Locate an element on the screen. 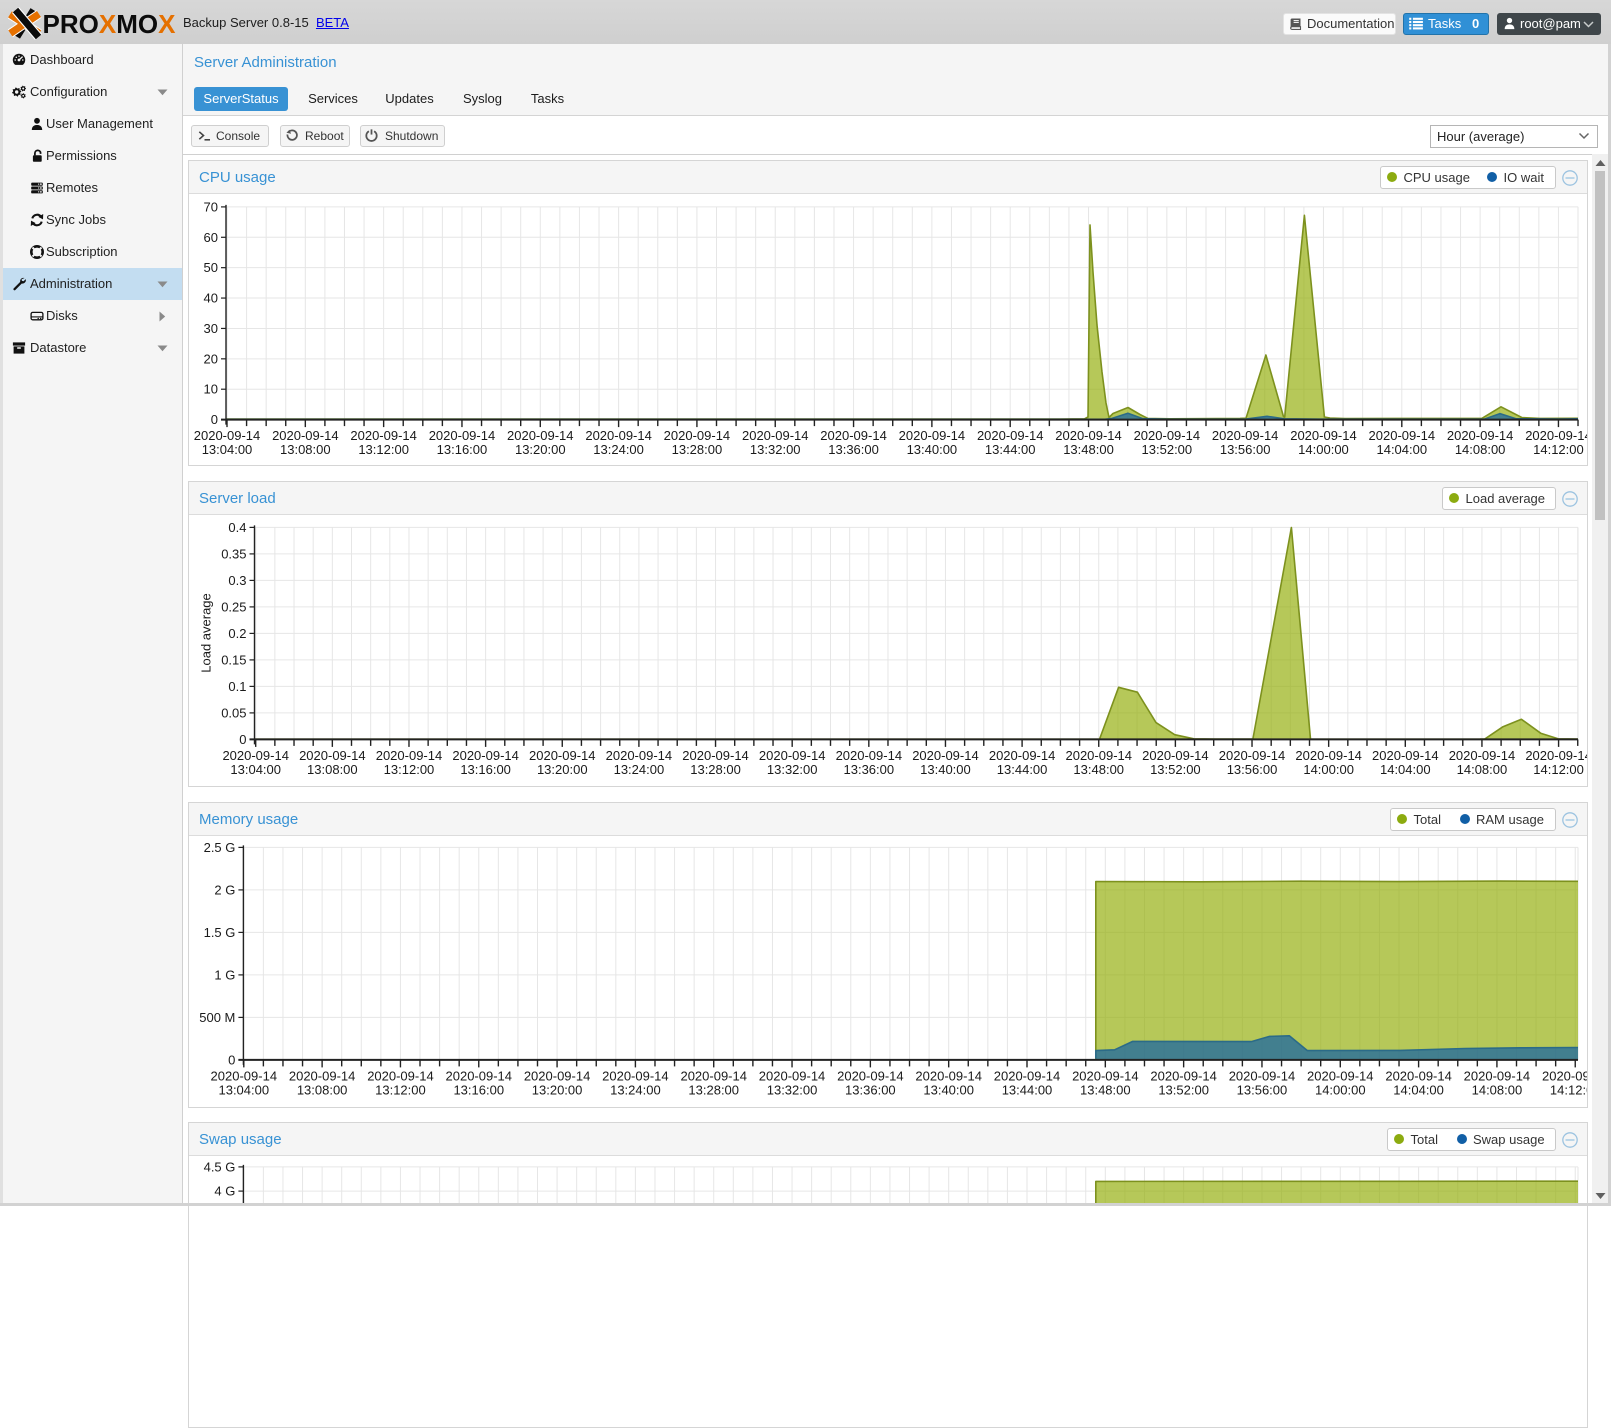  svg-text: 0.05 is located at coordinates (233, 712).